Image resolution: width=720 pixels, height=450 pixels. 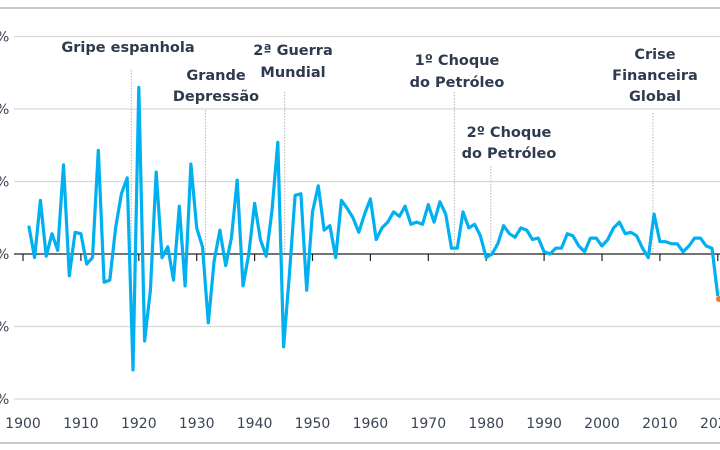 I want to click on x-tick-label: 1950, so click(x=313, y=424).